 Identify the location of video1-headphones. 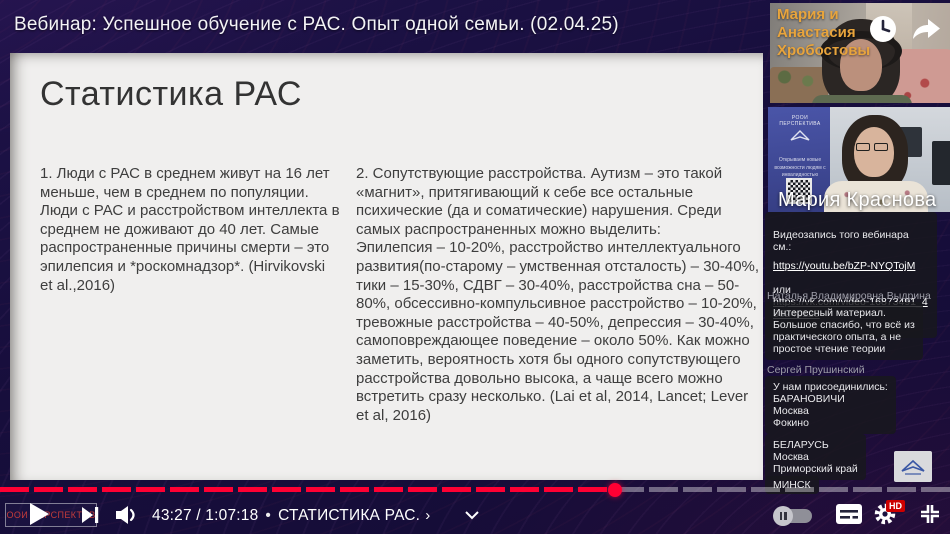
(861, 51).